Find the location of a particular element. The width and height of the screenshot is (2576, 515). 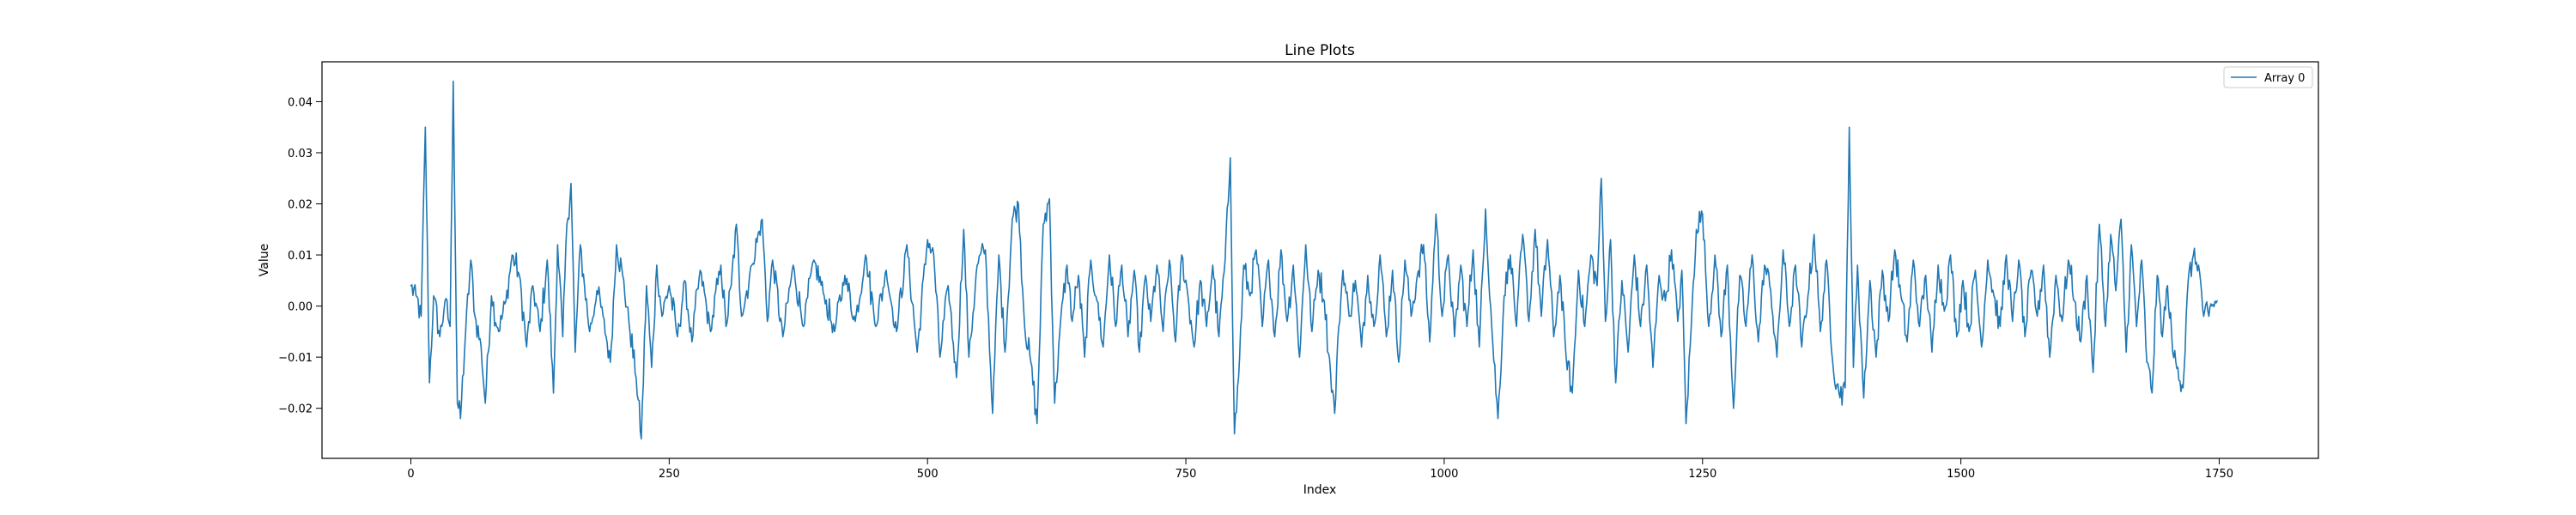

y-tick-label-3: 0.01 is located at coordinates (301, 256).